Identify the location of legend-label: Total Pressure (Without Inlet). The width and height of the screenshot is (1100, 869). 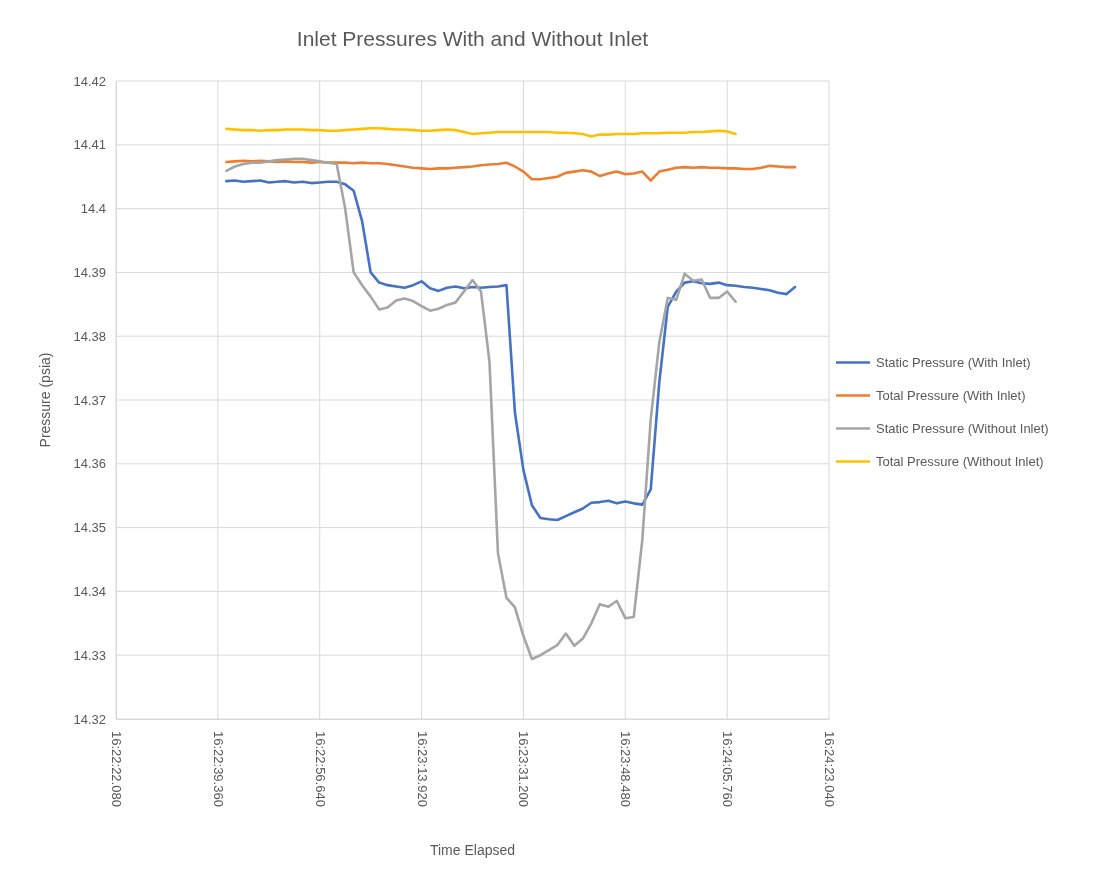
(960, 462).